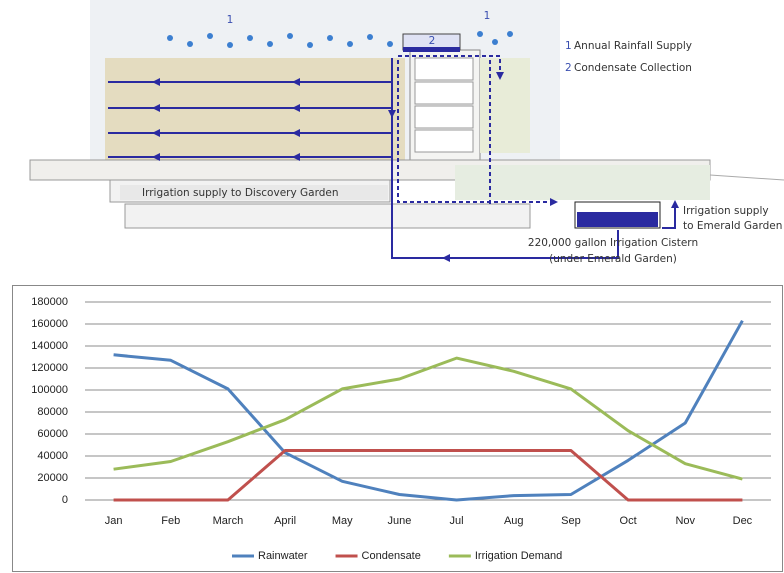 The width and height of the screenshot is (784, 573). Describe the element at coordinates (49, 302) in the screenshot. I see `y-tick-label: 180000` at that location.